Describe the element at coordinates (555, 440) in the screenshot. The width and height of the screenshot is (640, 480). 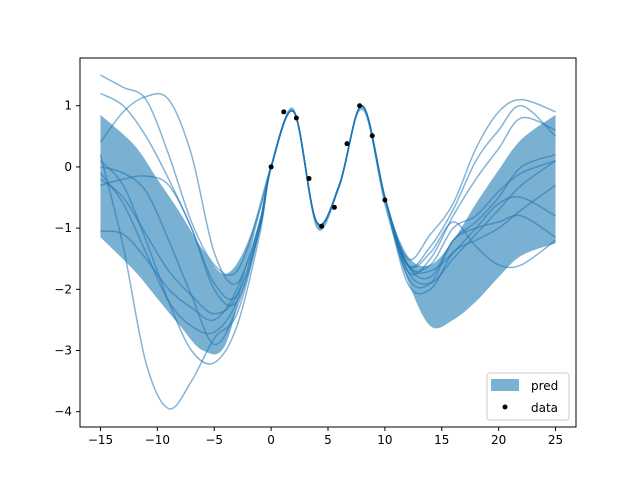
I see `x-tick-label: 25` at that location.